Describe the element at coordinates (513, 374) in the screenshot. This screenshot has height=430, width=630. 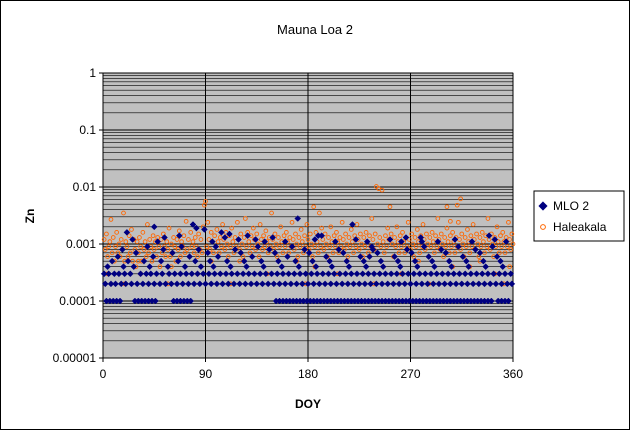
I see `x-tick-label: 360` at that location.